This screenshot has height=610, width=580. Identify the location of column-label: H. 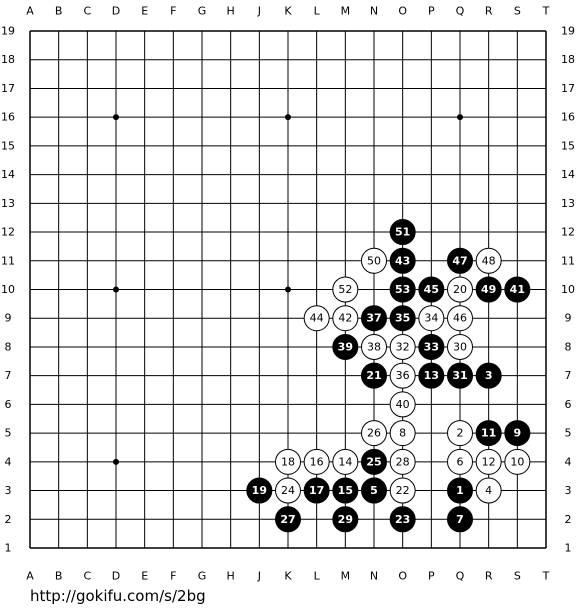
(231, 11).